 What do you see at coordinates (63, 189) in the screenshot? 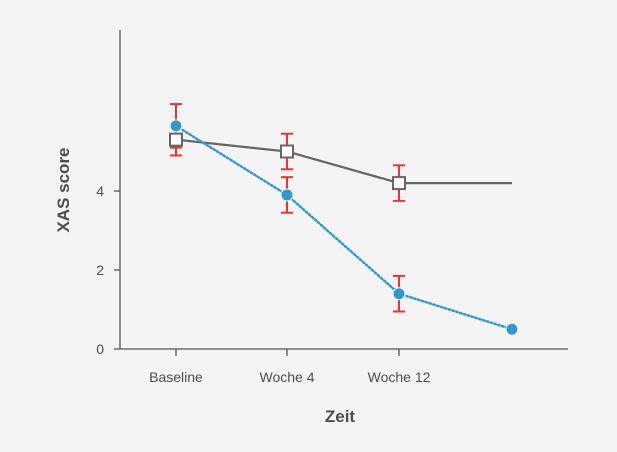
I see `y-axis-title: XAS score` at bounding box center [63, 189].